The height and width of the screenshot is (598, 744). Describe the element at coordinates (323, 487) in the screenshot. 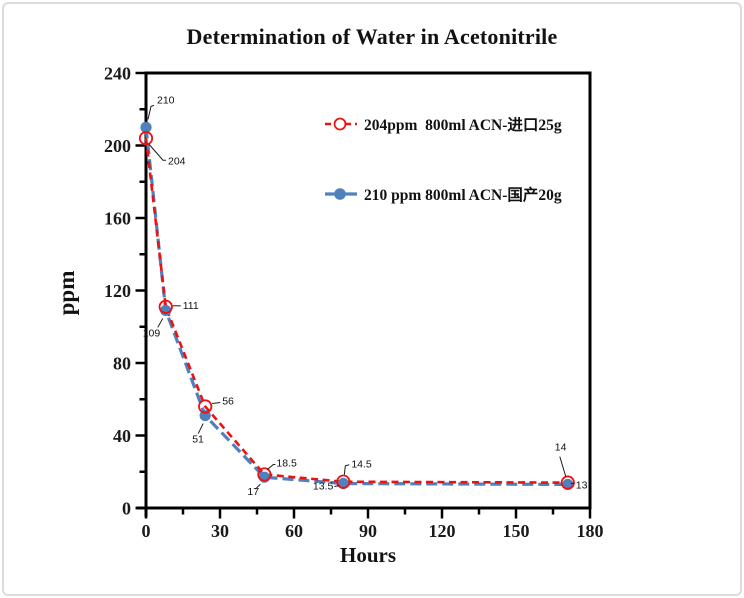

I see `point-label: 13.5` at that location.